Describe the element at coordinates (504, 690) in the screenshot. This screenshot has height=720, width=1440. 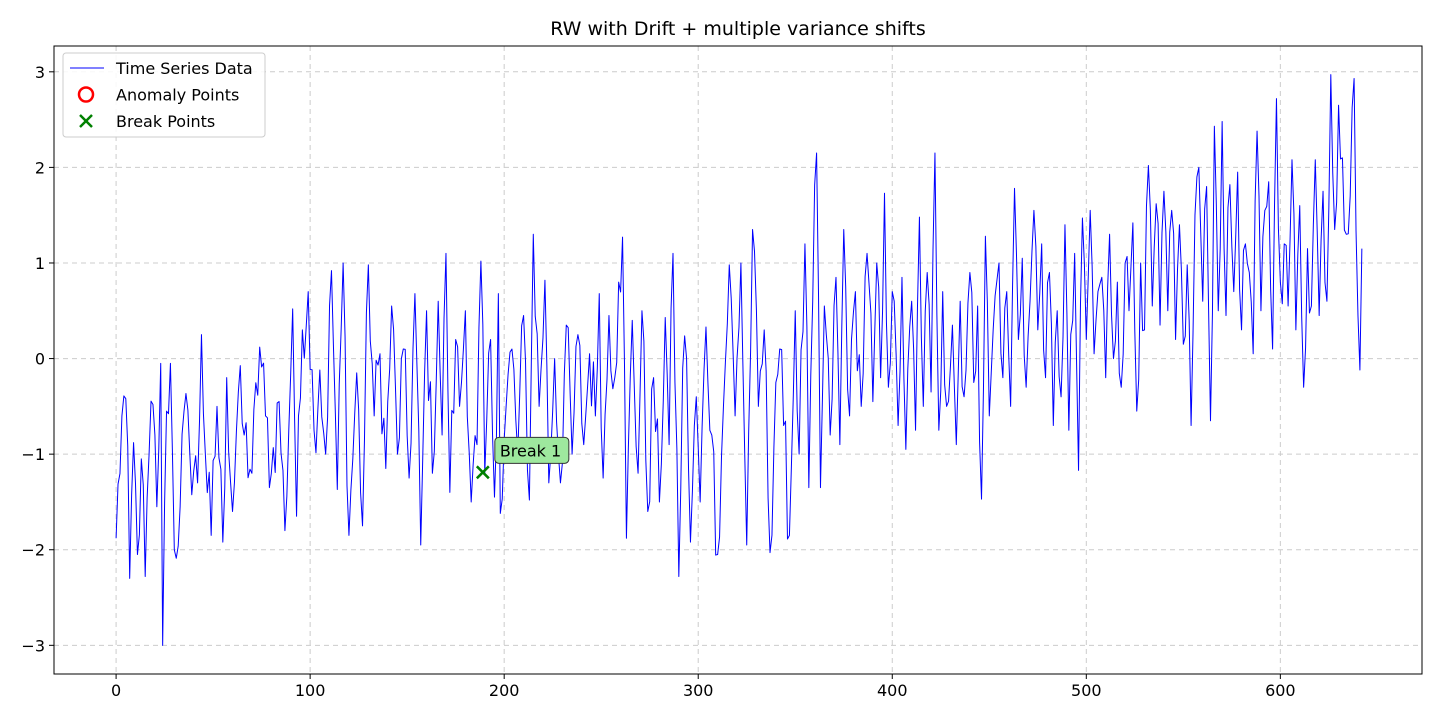
I see `x-tick-label: 200` at that location.